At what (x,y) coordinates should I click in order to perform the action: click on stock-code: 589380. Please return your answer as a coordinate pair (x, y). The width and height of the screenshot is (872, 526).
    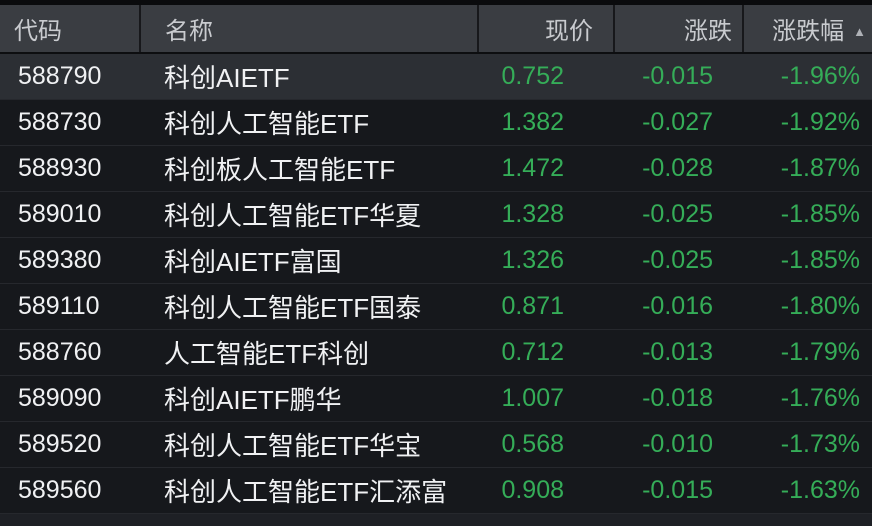
    Looking at the image, I should click on (60, 259).